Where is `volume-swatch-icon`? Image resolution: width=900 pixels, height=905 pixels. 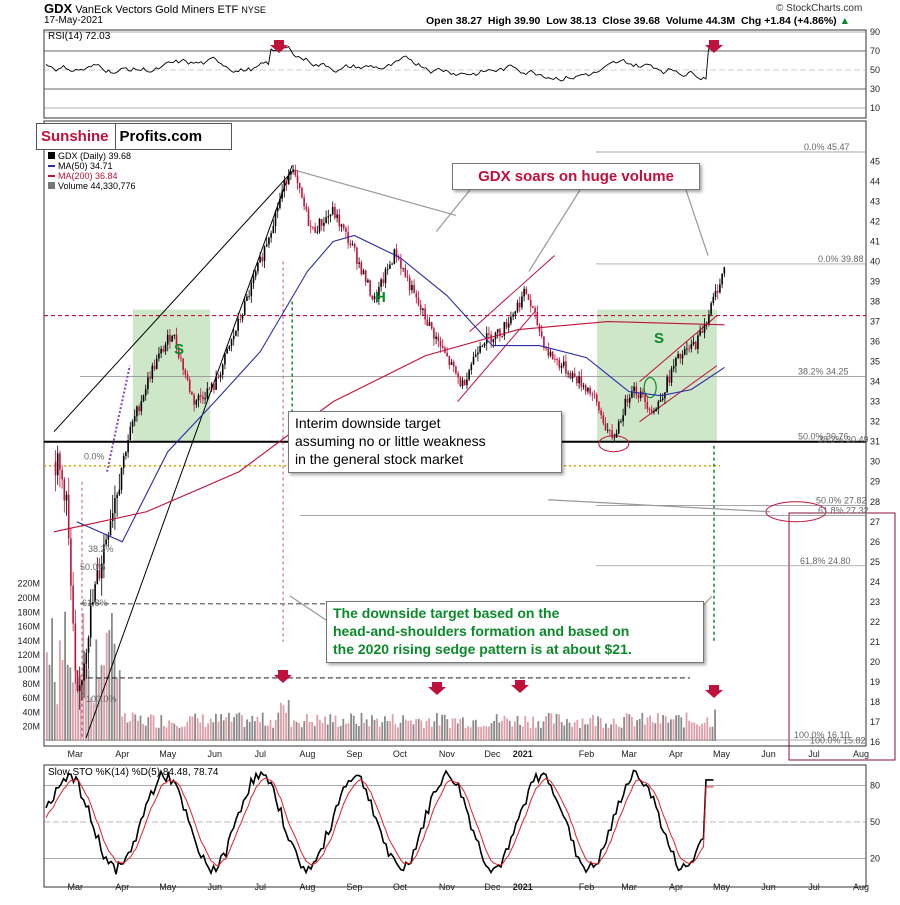 volume-swatch-icon is located at coordinates (51, 185).